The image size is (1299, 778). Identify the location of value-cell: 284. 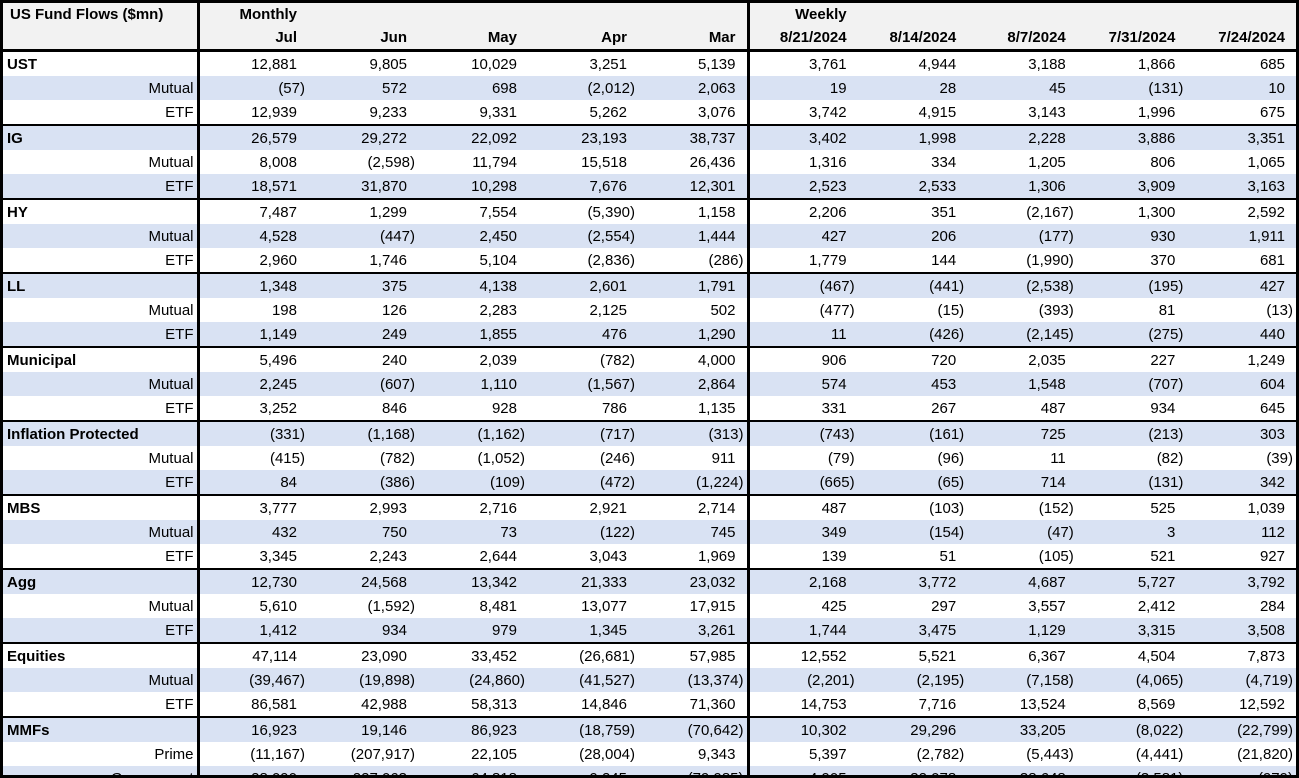
(1272, 606).